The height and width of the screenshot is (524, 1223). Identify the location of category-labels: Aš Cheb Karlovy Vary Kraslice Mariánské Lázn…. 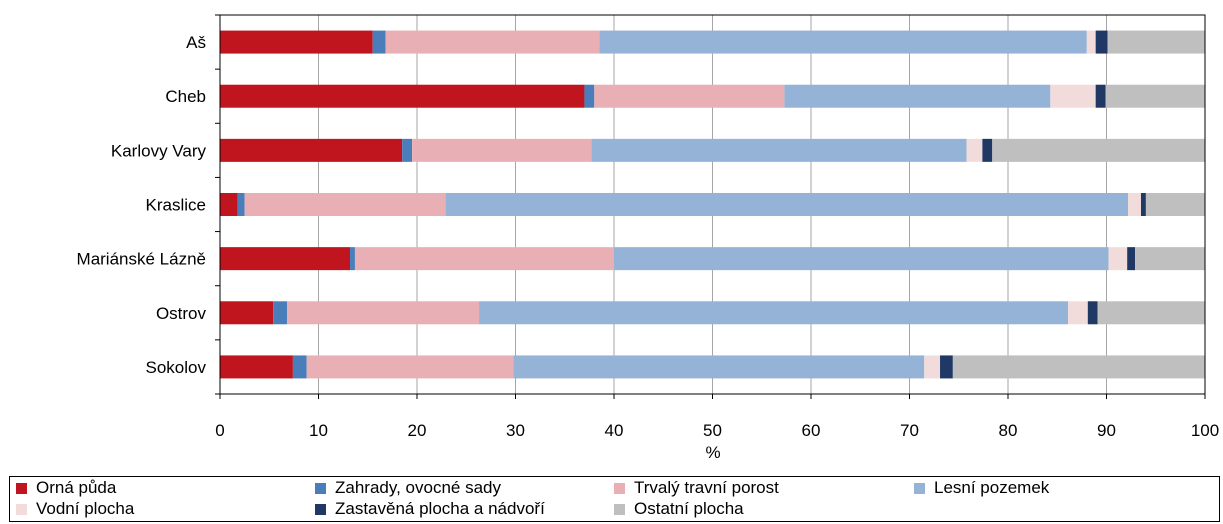
(142, 205).